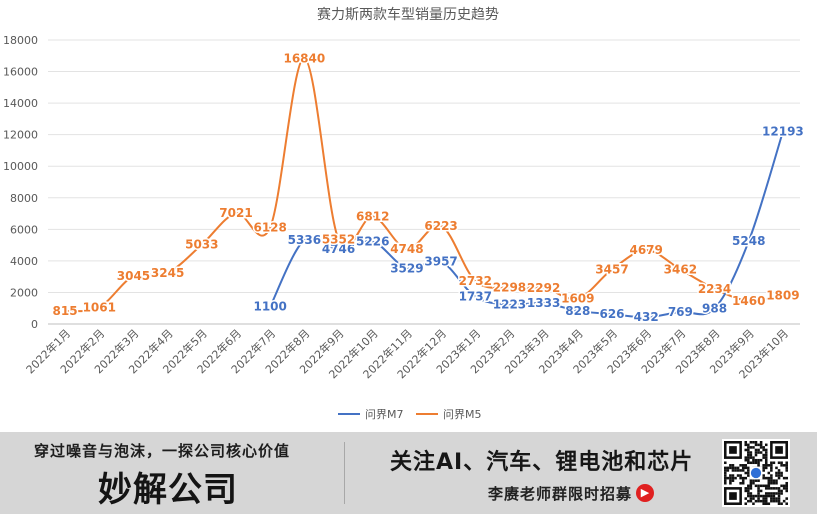  Describe the element at coordinates (475, 297) in the screenshot. I see `data-label: 1737` at that location.